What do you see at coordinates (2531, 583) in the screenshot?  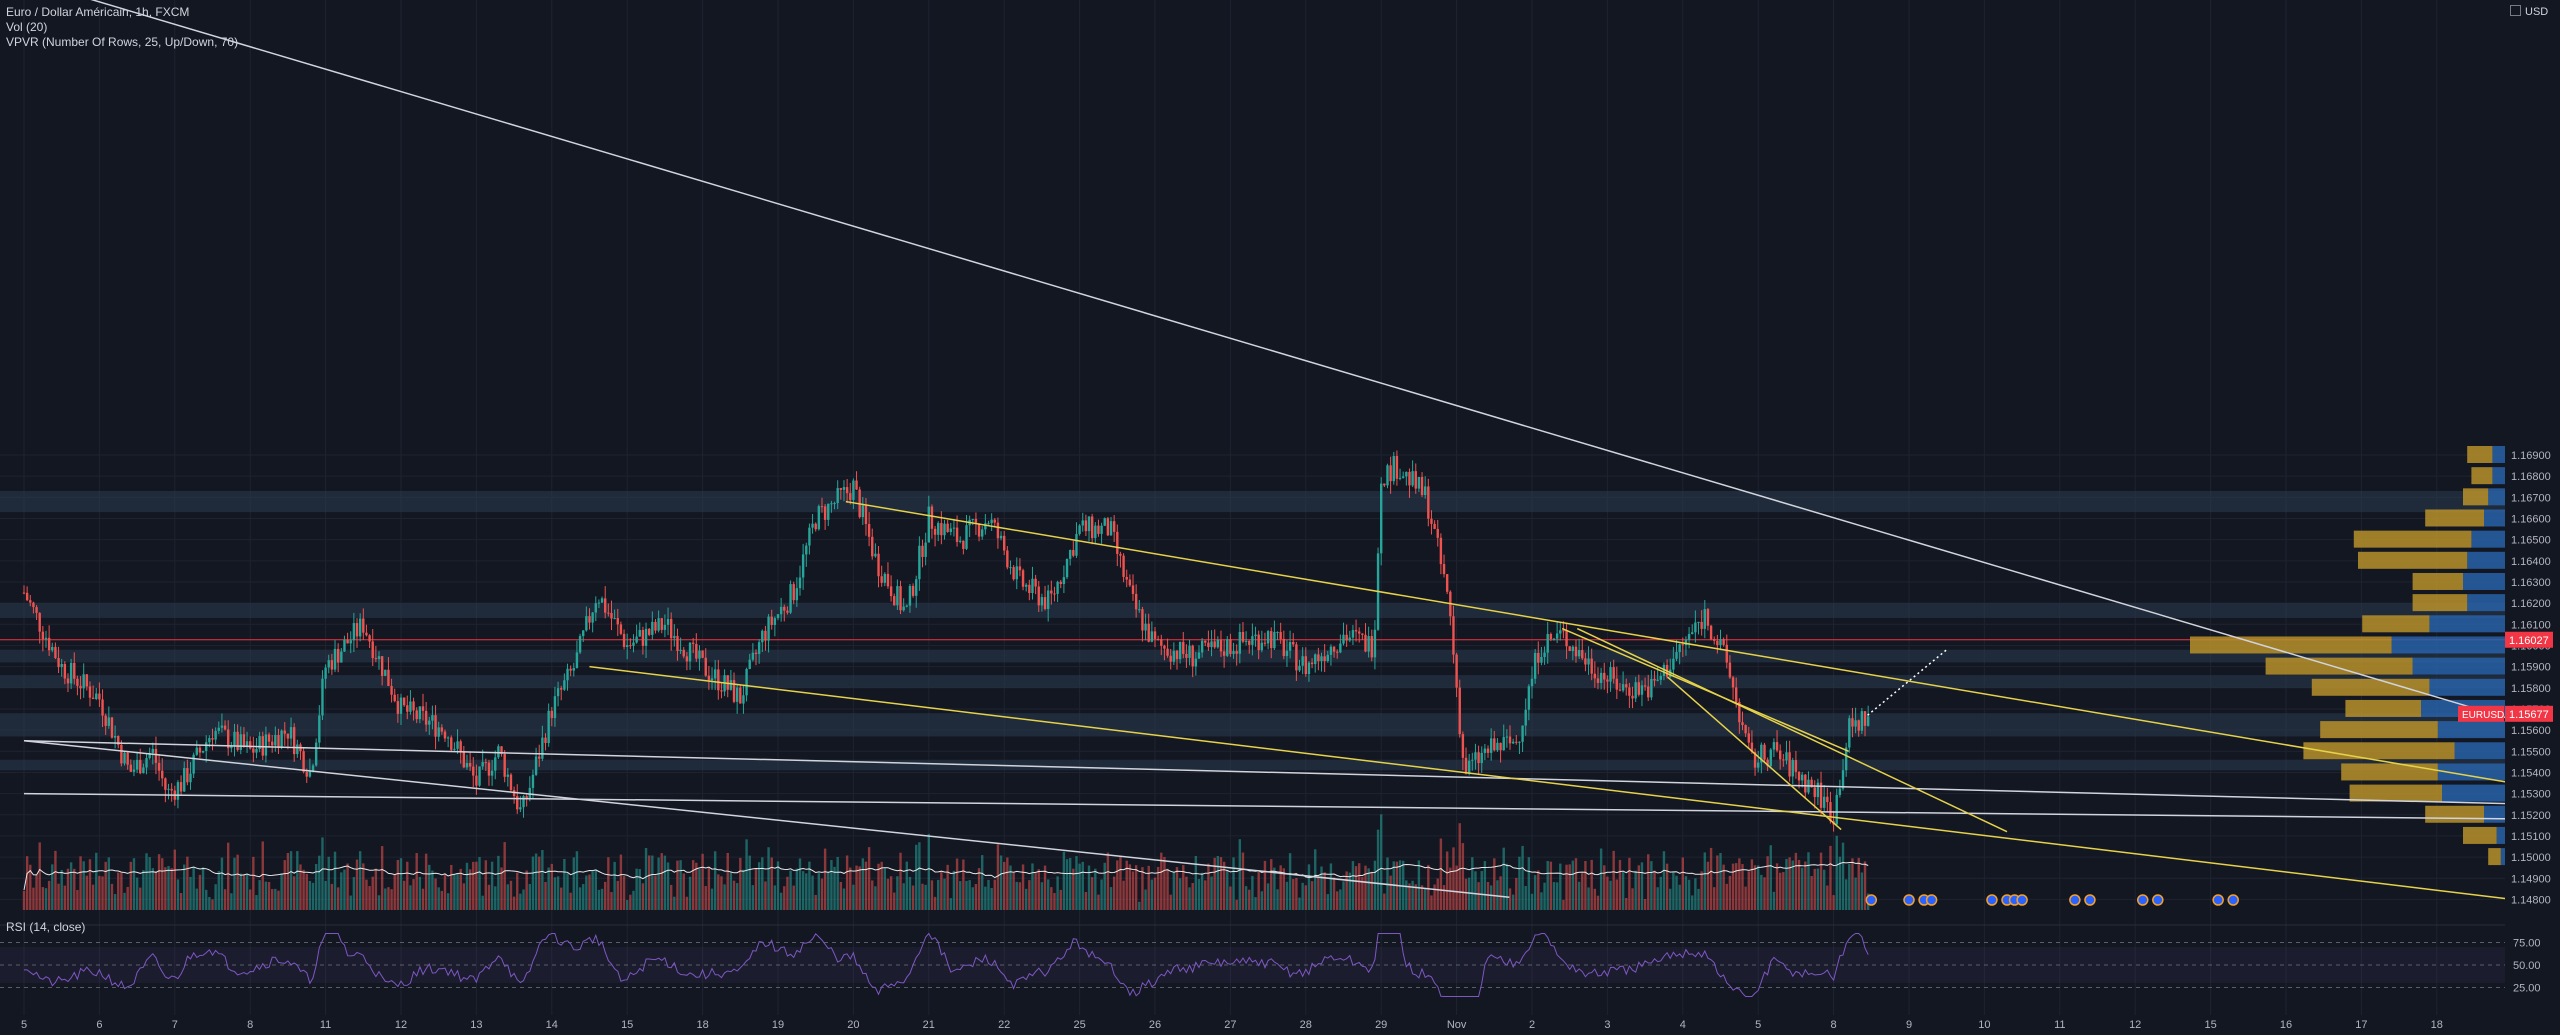 I see `price-tick-label: 1.16300` at bounding box center [2531, 583].